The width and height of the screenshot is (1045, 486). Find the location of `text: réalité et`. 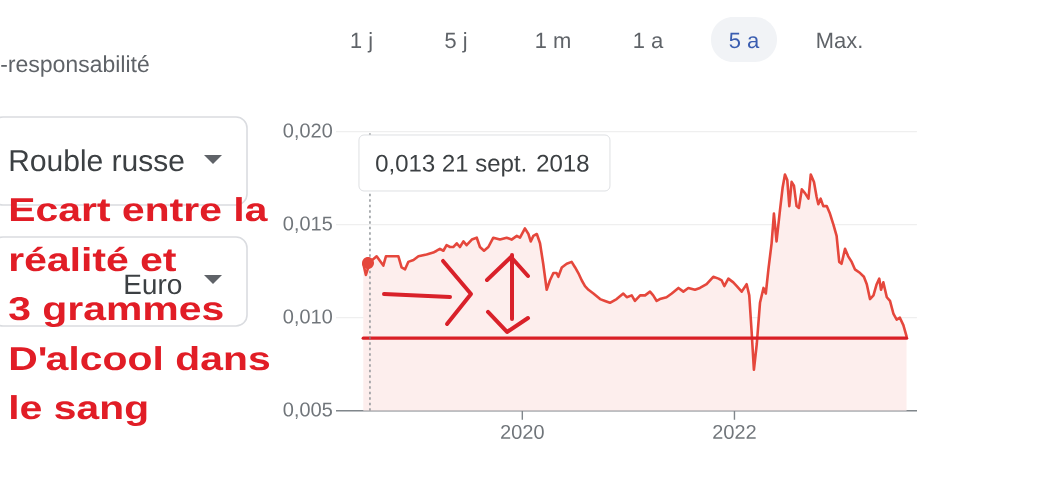

text: réalité et is located at coordinates (93, 259).